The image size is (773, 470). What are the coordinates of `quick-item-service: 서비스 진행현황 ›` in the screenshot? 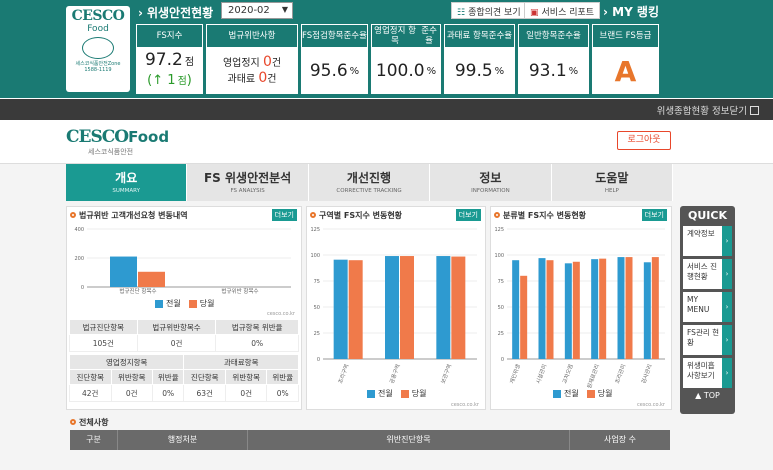 It's located at (707, 274).